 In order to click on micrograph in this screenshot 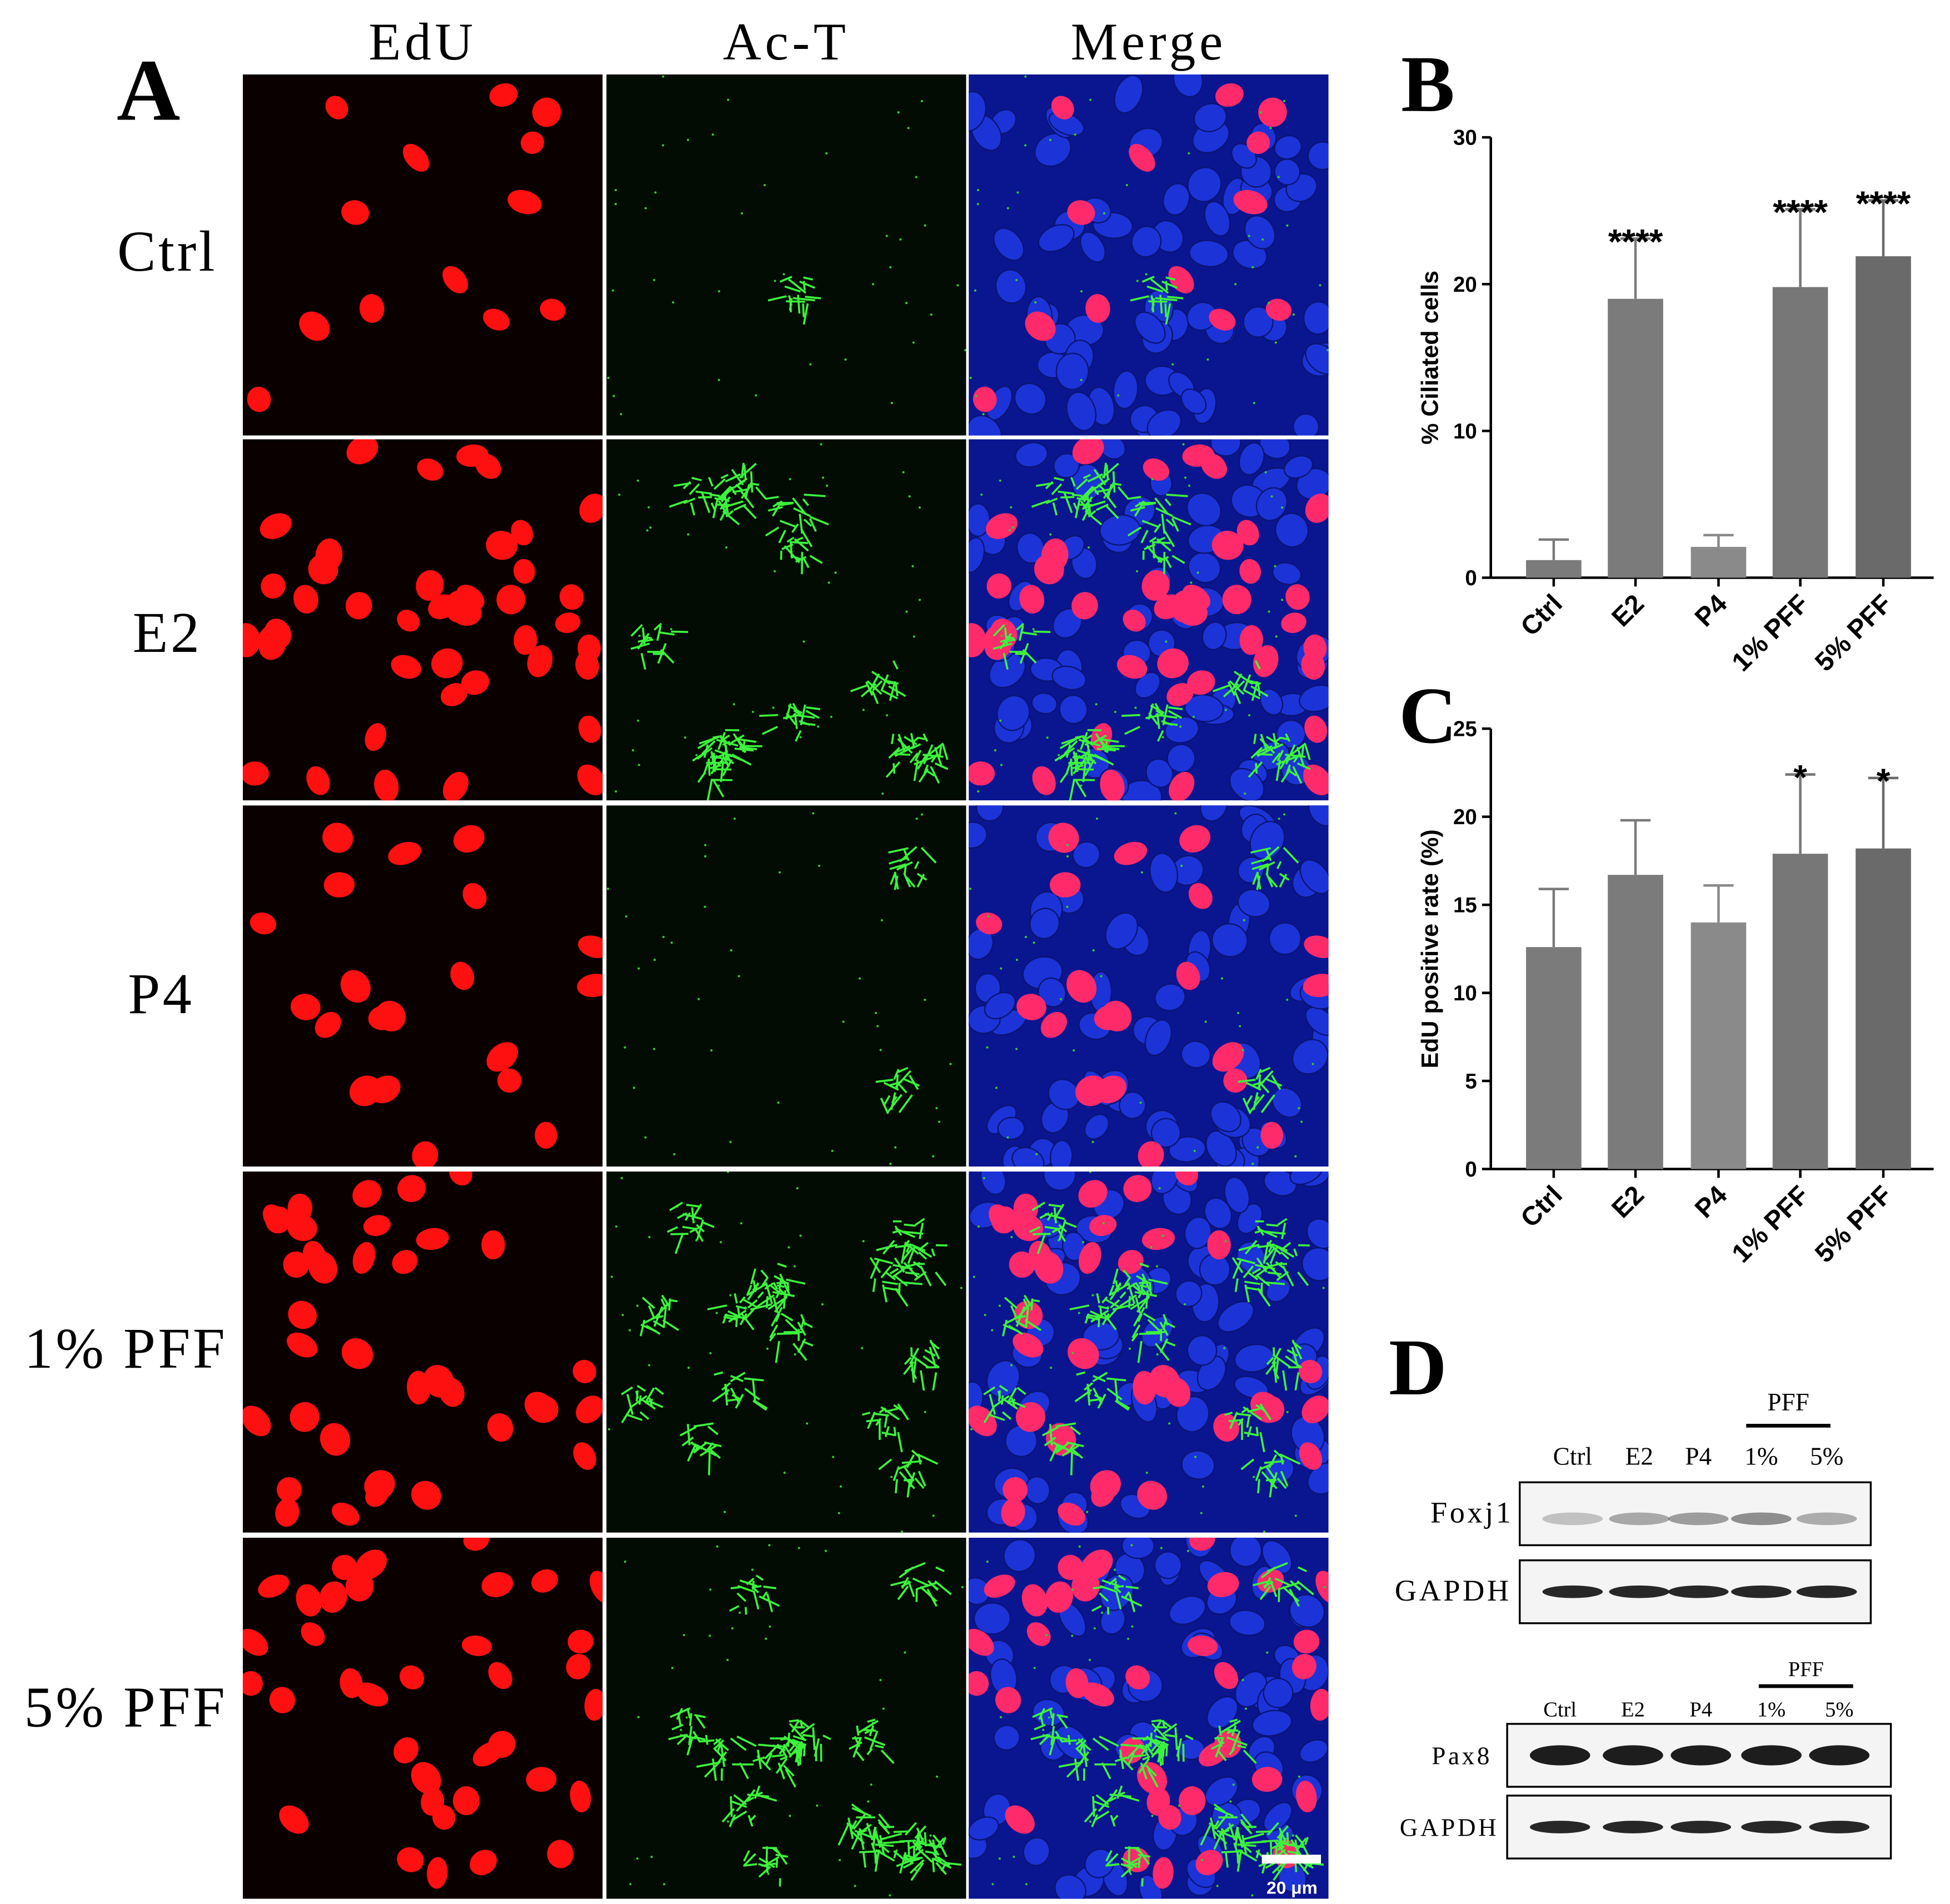, I will do `click(422, 1352)`.